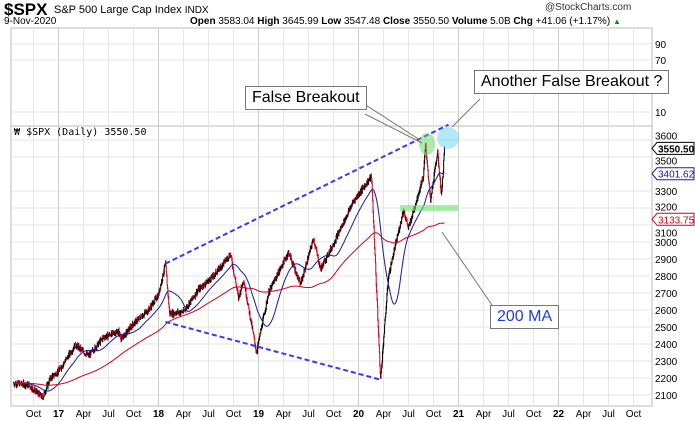 This screenshot has height=421, width=695. I want to click on y-tick-label: 2400, so click(666, 345).